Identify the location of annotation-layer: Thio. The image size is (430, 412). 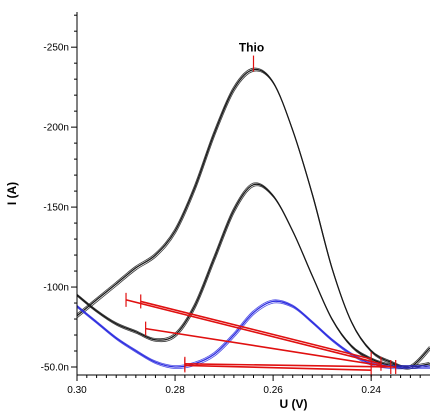
(251, 56).